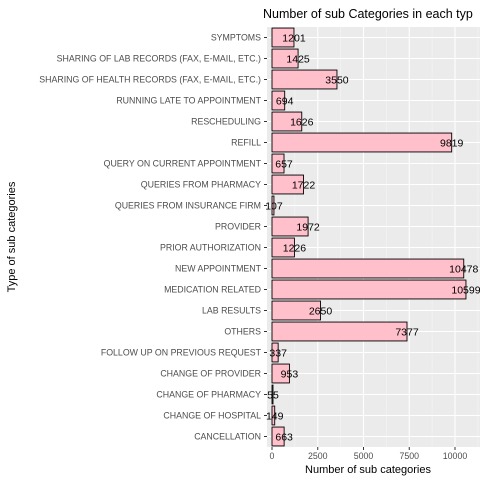 The height and width of the screenshot is (485, 480). I want to click on y-axis-title: Type of sub categories, so click(12, 236).